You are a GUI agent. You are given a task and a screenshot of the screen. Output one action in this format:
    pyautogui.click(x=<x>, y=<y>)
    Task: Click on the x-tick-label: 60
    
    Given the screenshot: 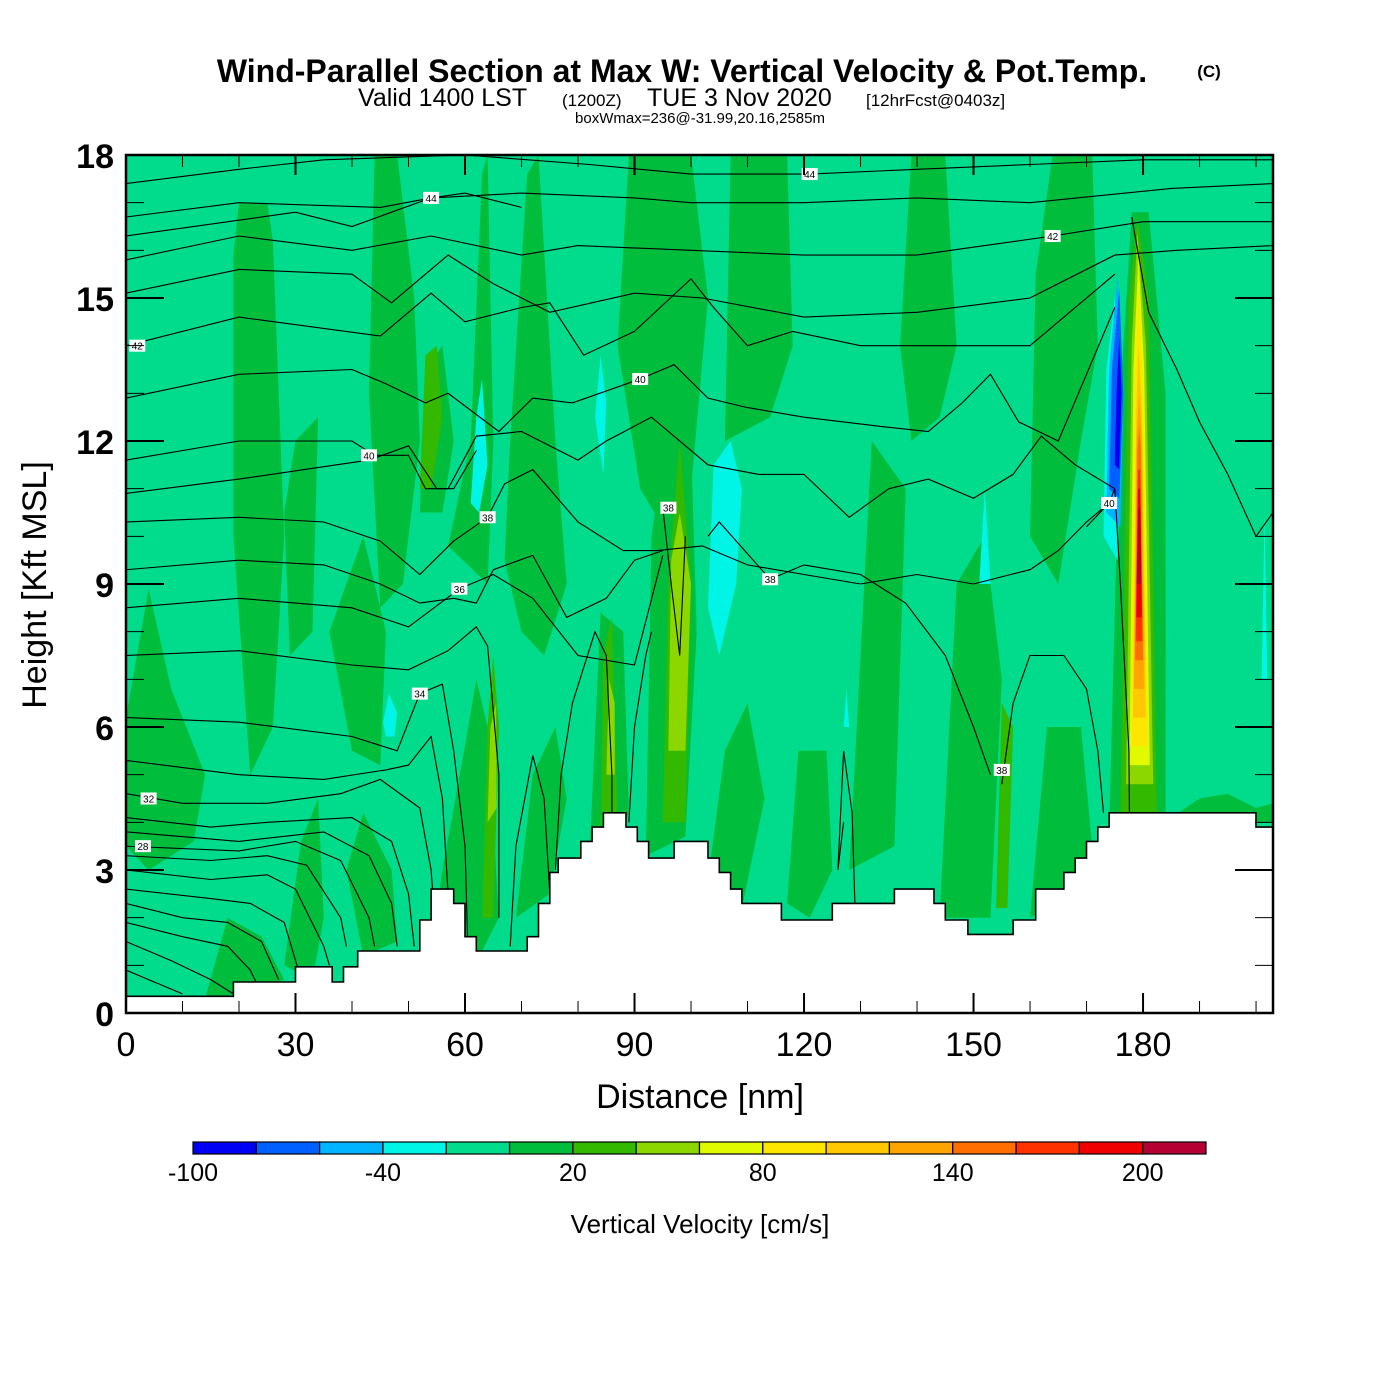 What is the action you would take?
    pyautogui.click(x=465, y=1045)
    